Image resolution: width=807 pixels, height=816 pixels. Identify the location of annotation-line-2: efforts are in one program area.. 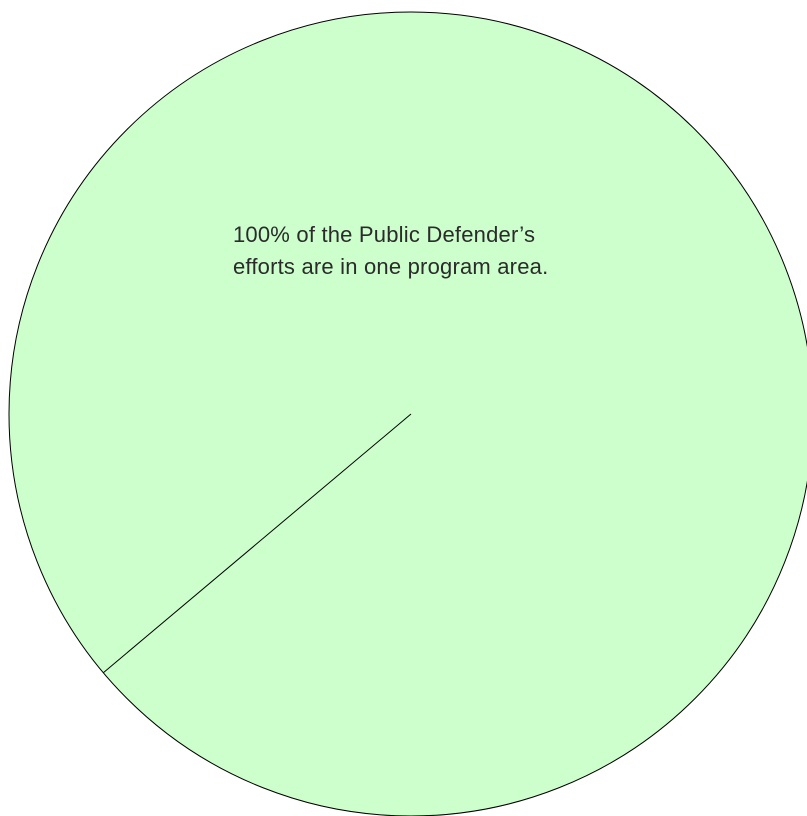
(391, 266).